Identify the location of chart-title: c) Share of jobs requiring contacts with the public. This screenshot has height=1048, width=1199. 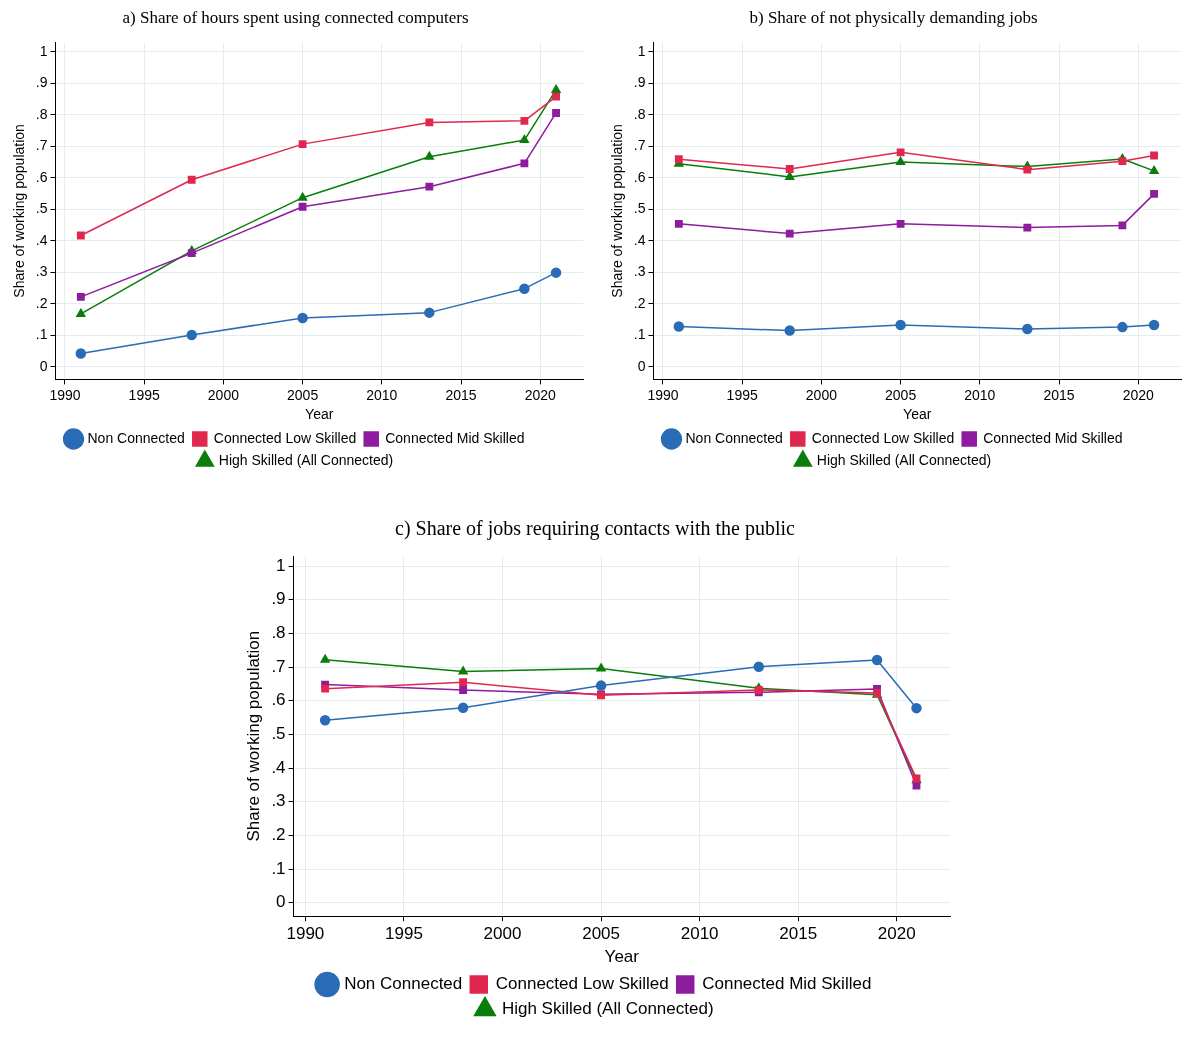
(594, 529).